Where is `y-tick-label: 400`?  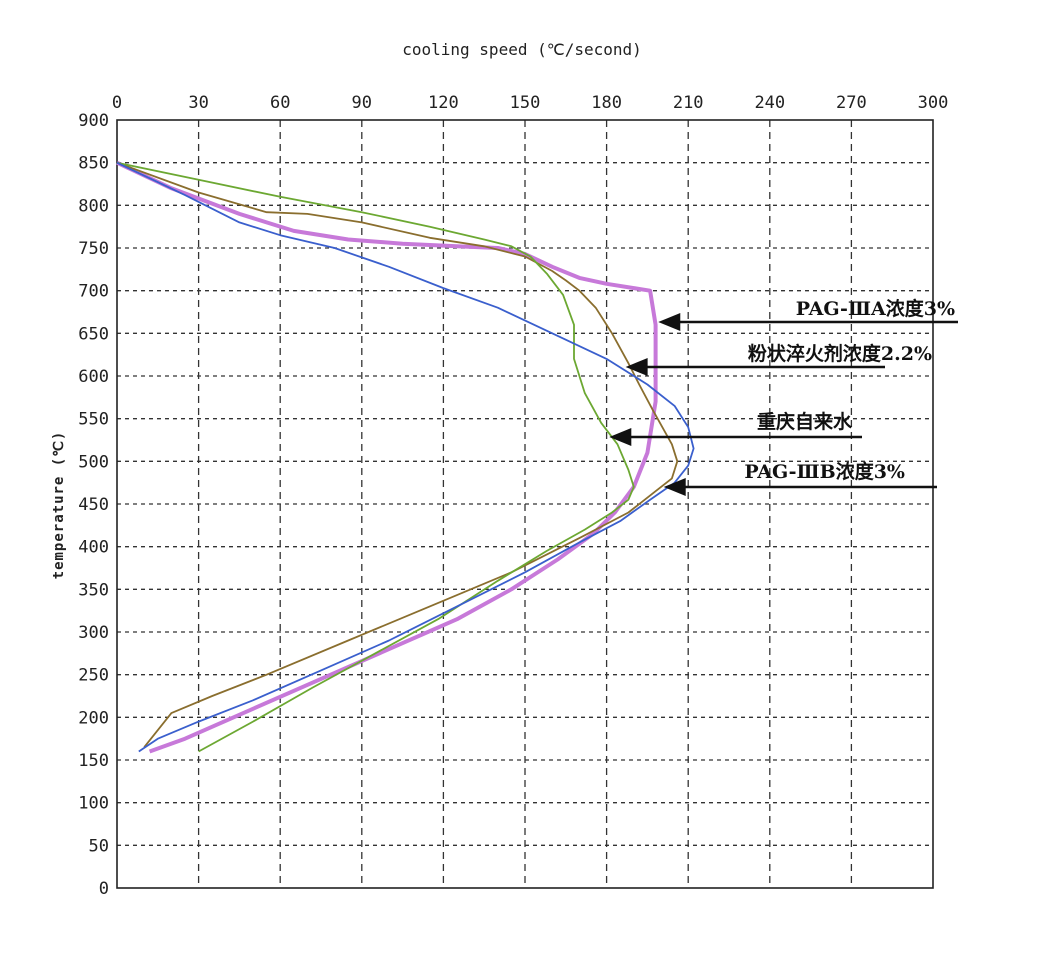 y-tick-label: 400 is located at coordinates (93, 548).